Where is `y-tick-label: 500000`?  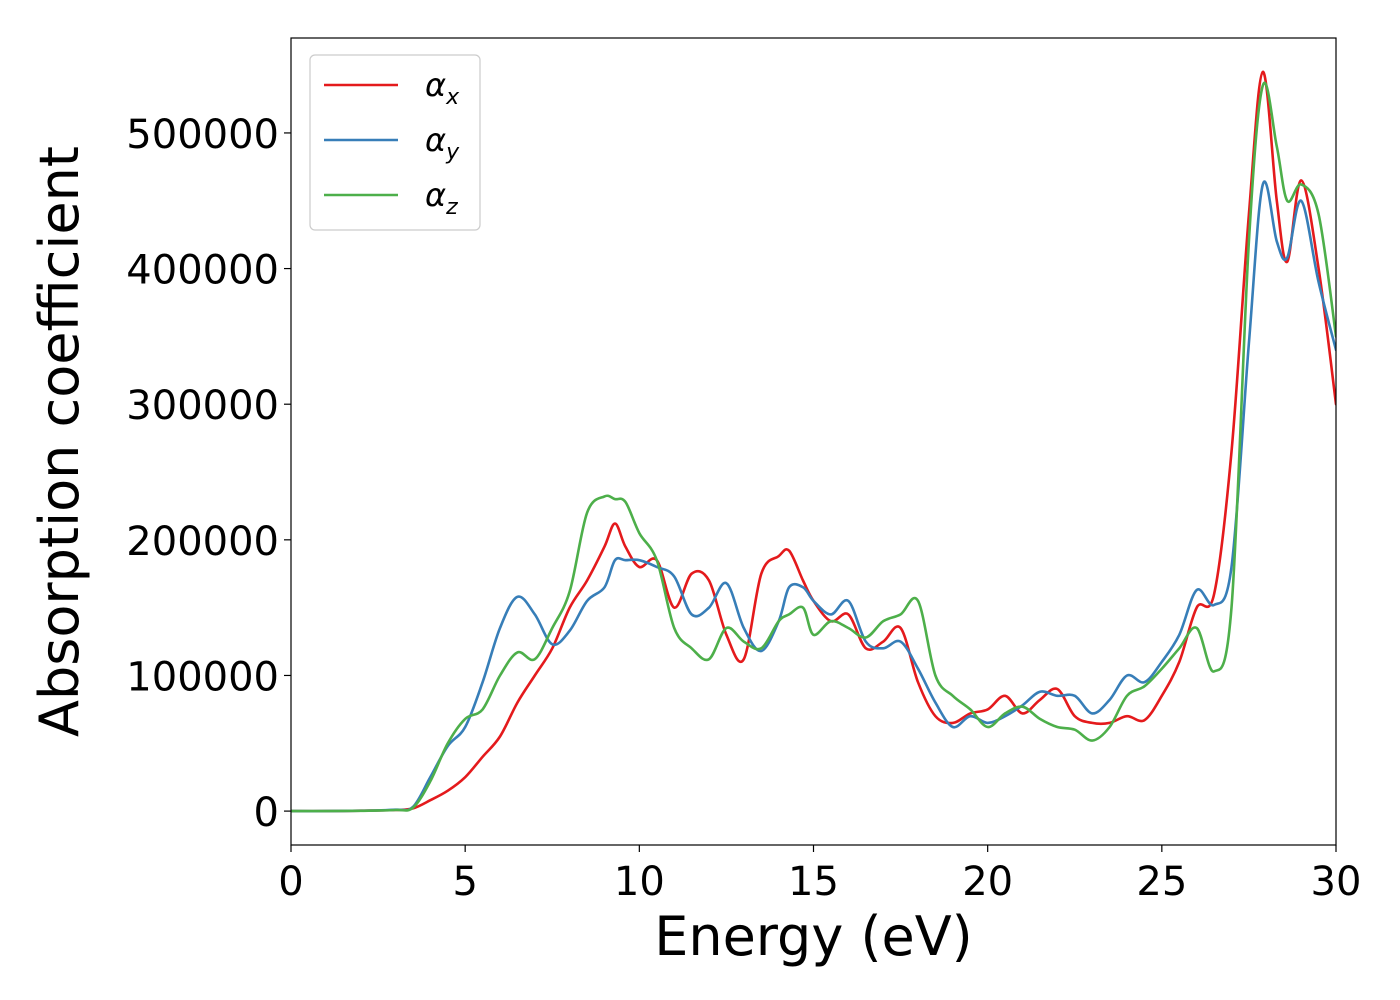 y-tick-label: 500000 is located at coordinates (202, 135).